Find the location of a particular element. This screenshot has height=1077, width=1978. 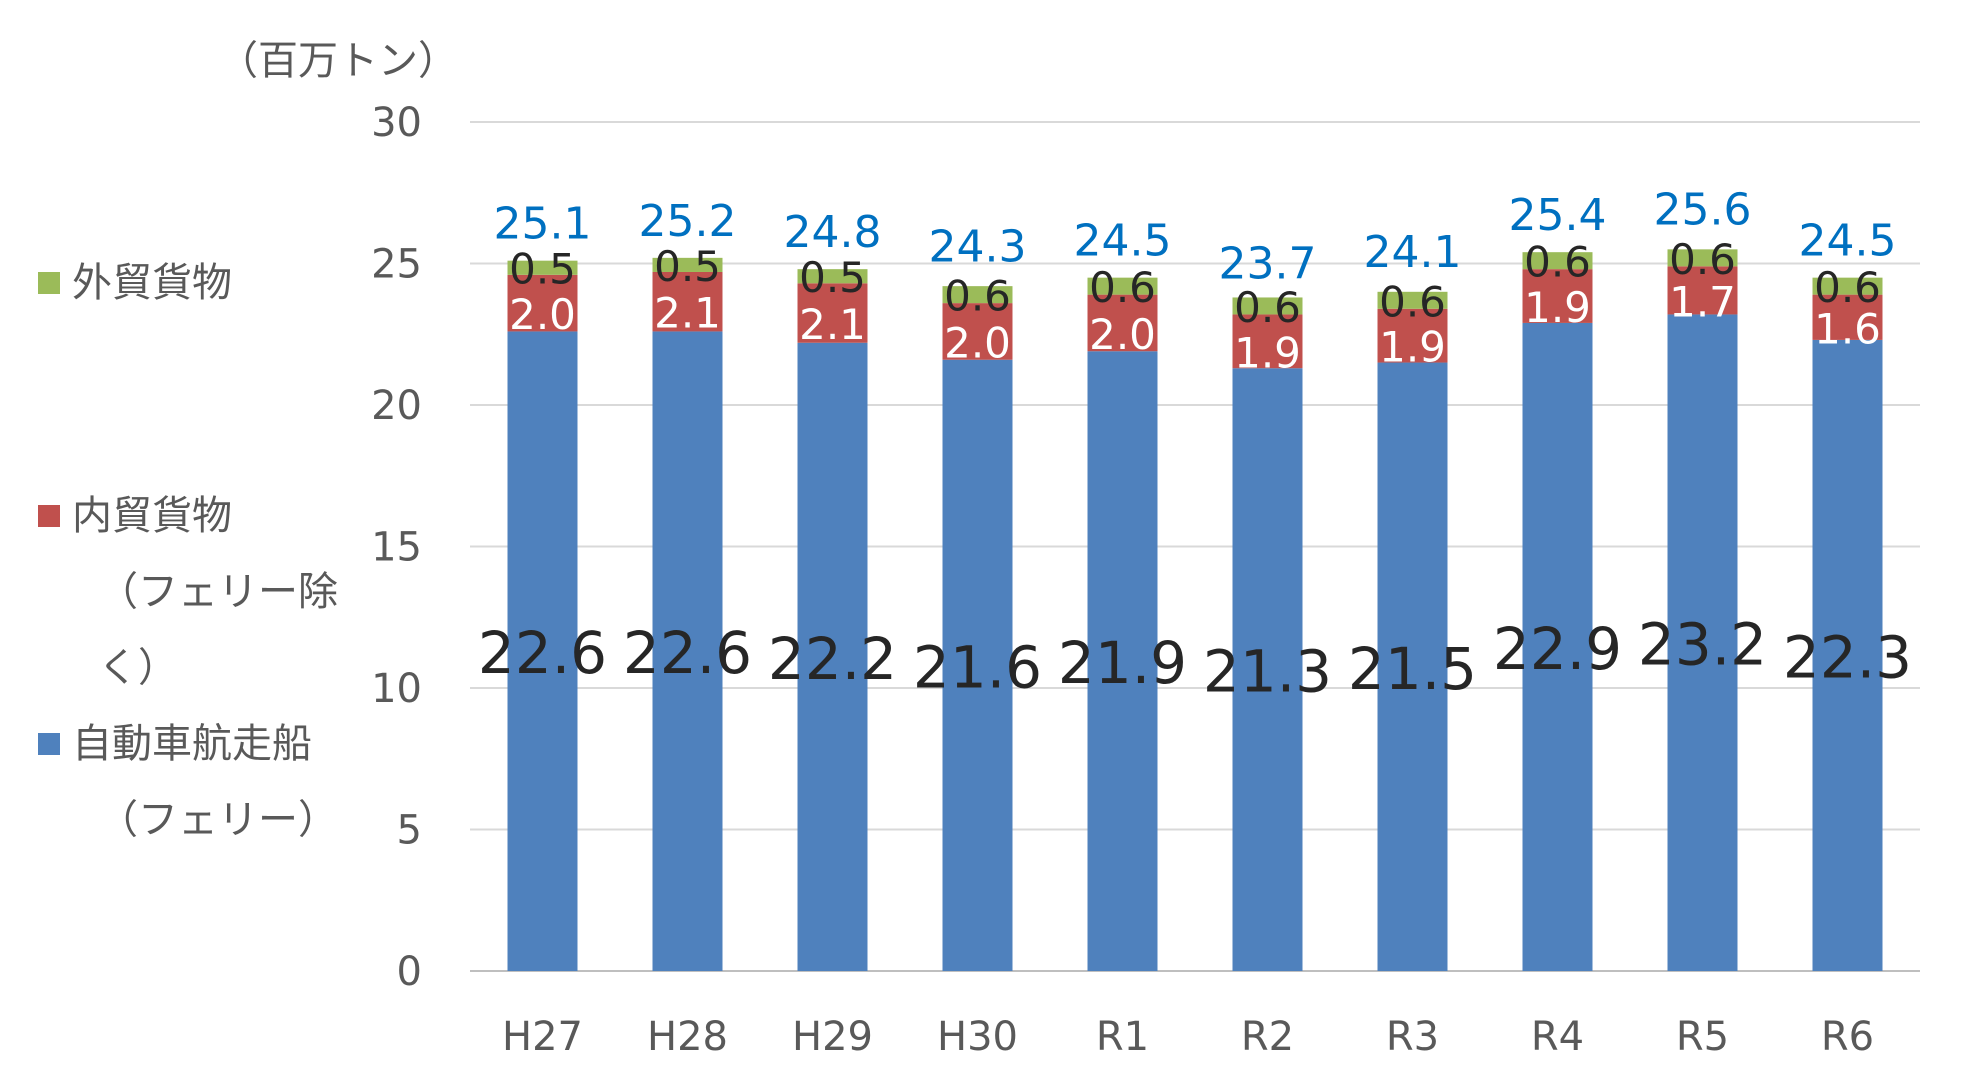

data-label-ferry: 22.9 is located at coordinates (1557, 649).